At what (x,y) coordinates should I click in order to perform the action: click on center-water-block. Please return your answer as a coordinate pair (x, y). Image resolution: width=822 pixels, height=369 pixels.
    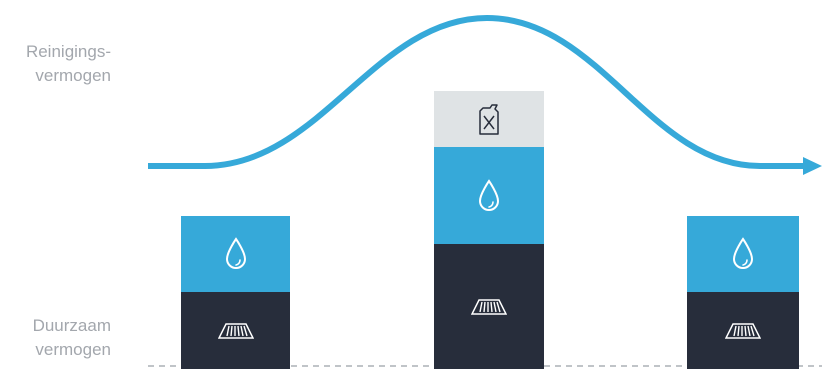
    Looking at the image, I should click on (489, 195).